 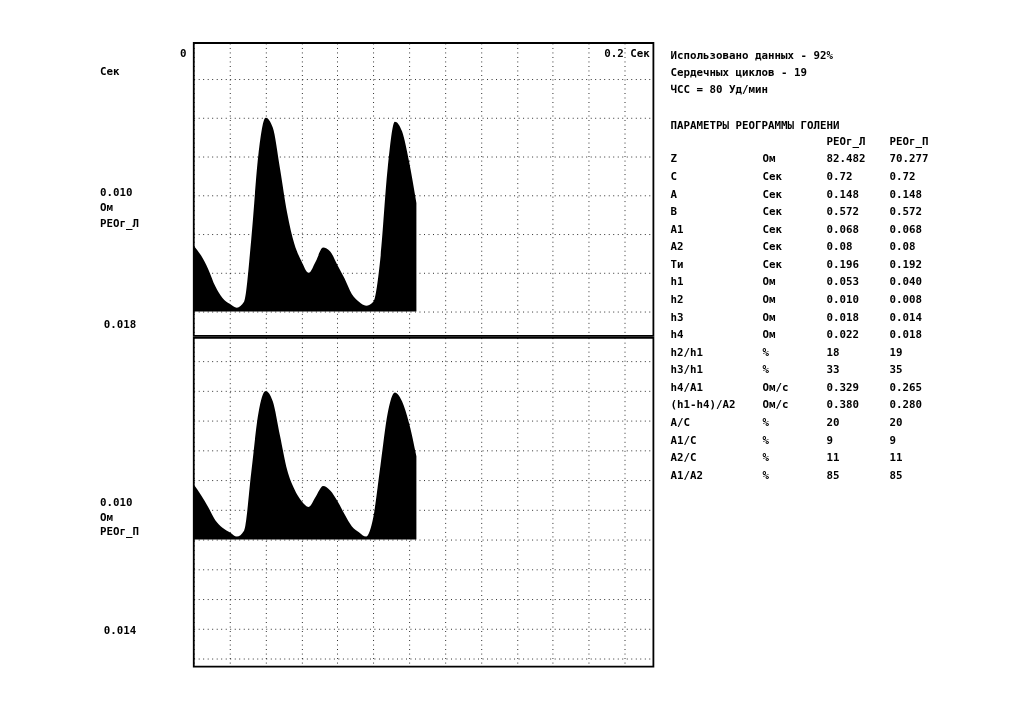 I want to click on text: ЧСС = 80 Уд/мин, so click(x=719, y=90).